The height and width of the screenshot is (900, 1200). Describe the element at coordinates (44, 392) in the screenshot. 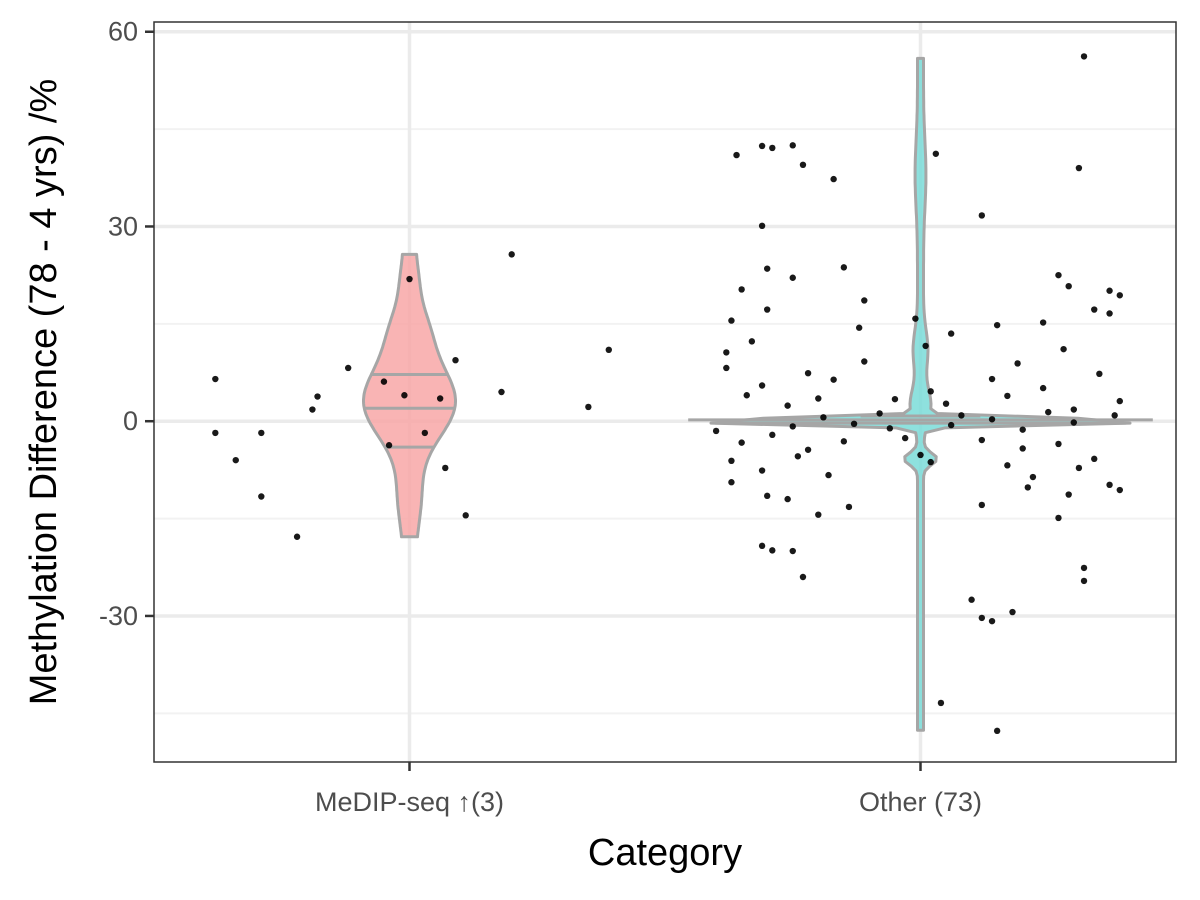

I see `y-axis-title: Methylation Difference (78 - 4 yrs) /%` at that location.